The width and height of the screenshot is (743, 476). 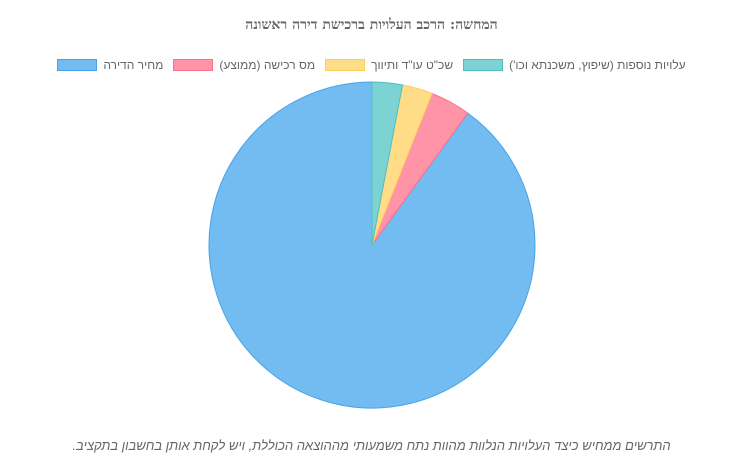 I want to click on pie-slice, so click(x=387, y=163).